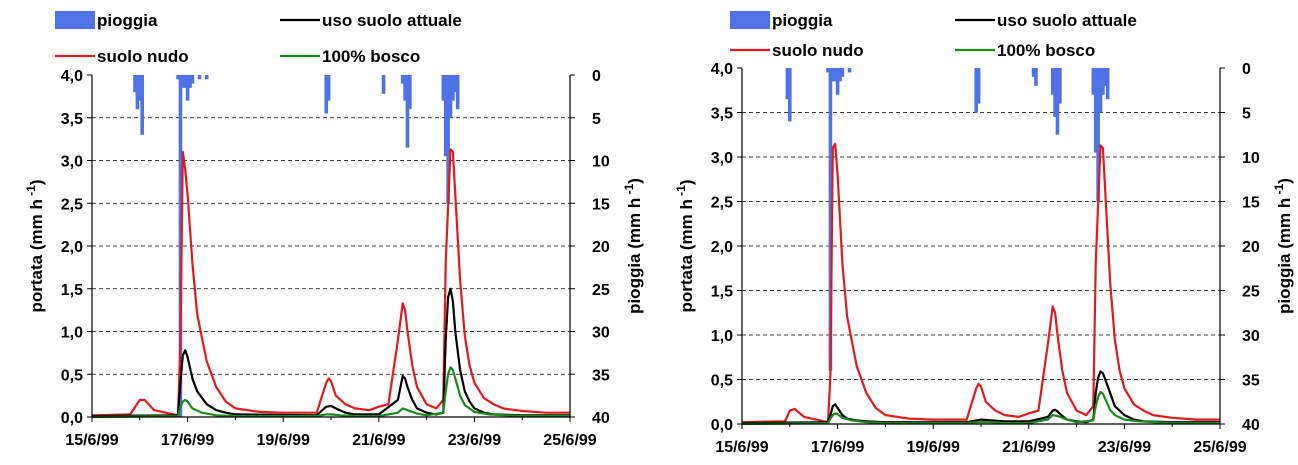  I want to click on y2-axis-title: pioggia (mm h -1), so click(1283, 246).